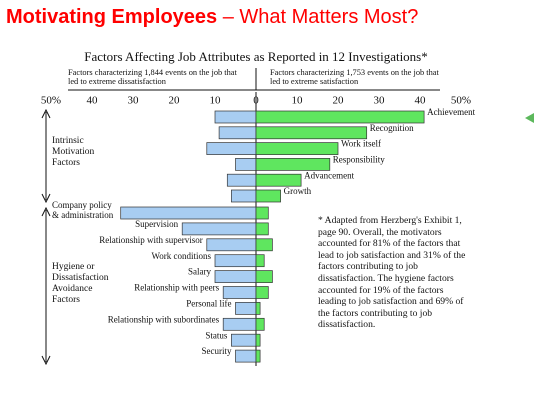 This screenshot has height=400, width=534. I want to click on group-label: Intrinsic Motivation Factors, so click(73, 152).